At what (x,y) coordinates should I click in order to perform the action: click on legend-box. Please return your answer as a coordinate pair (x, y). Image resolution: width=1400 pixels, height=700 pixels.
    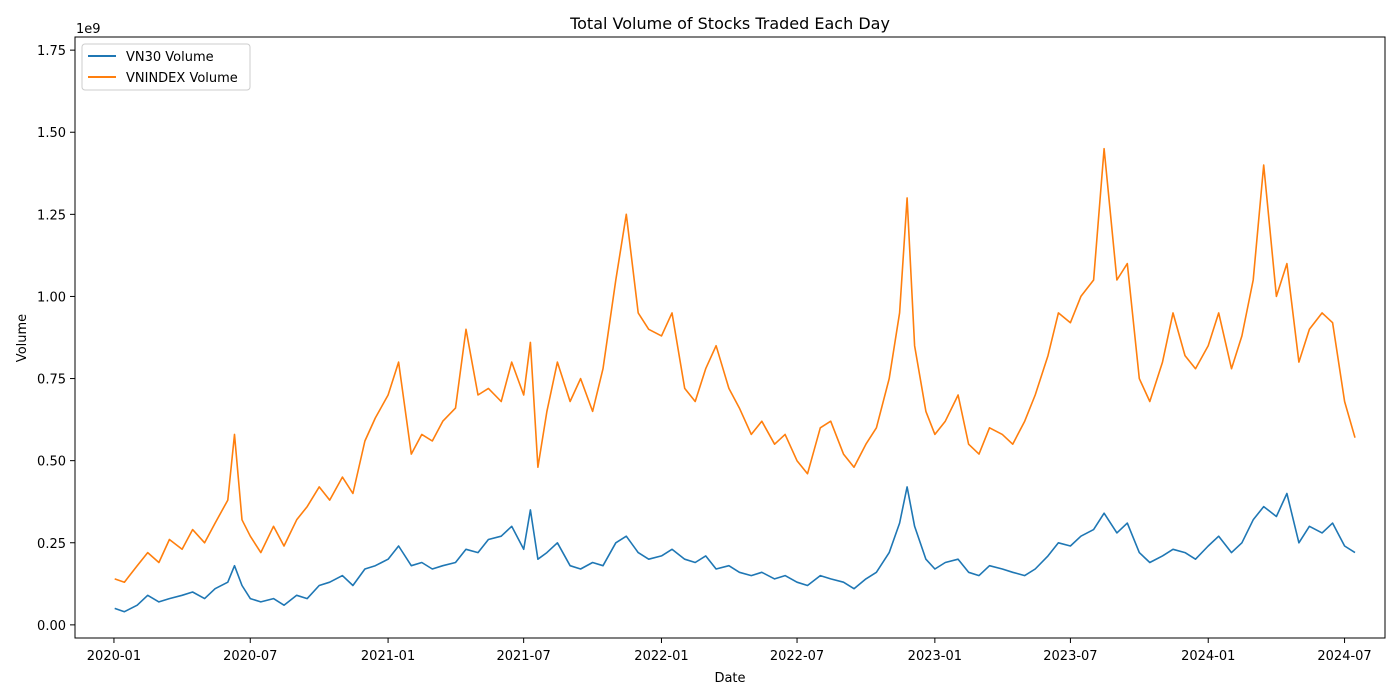
    Looking at the image, I should click on (166, 67).